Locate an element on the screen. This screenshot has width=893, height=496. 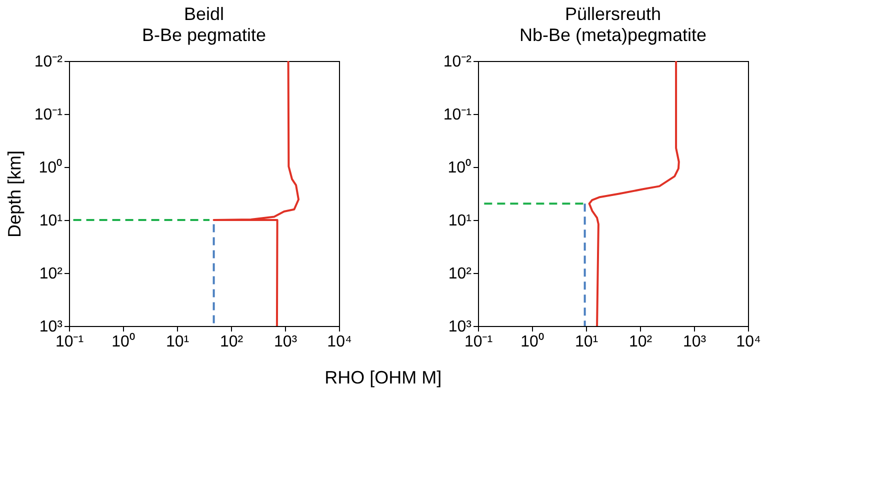
y-axis-title: Depth [km] is located at coordinates (14, 194).